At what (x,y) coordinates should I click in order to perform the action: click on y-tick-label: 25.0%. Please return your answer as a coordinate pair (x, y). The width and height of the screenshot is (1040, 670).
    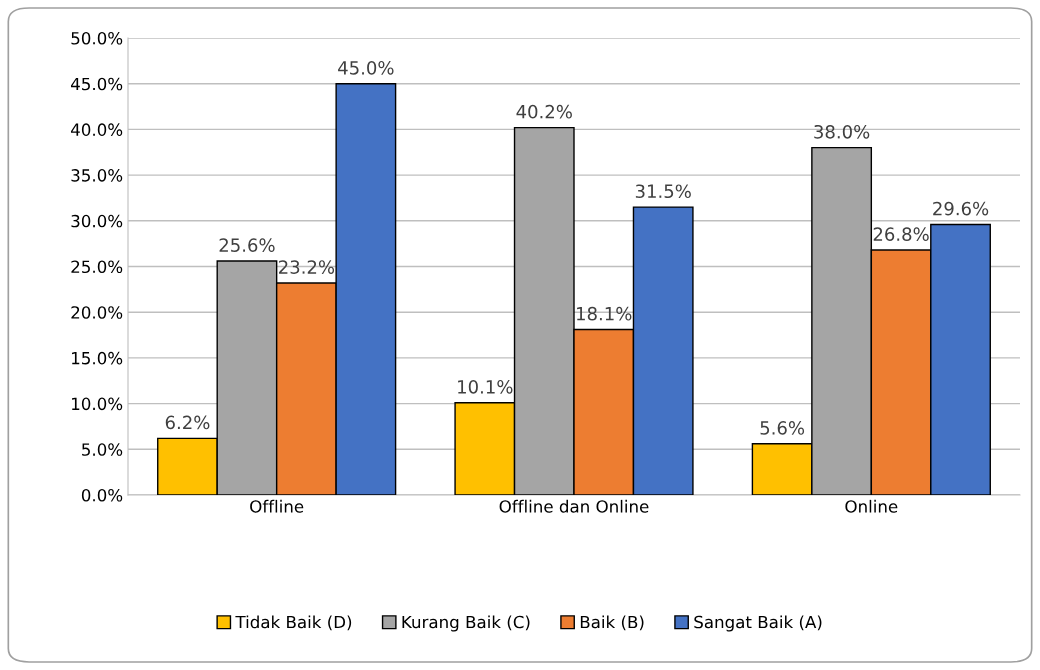
    Looking at the image, I should click on (97, 267).